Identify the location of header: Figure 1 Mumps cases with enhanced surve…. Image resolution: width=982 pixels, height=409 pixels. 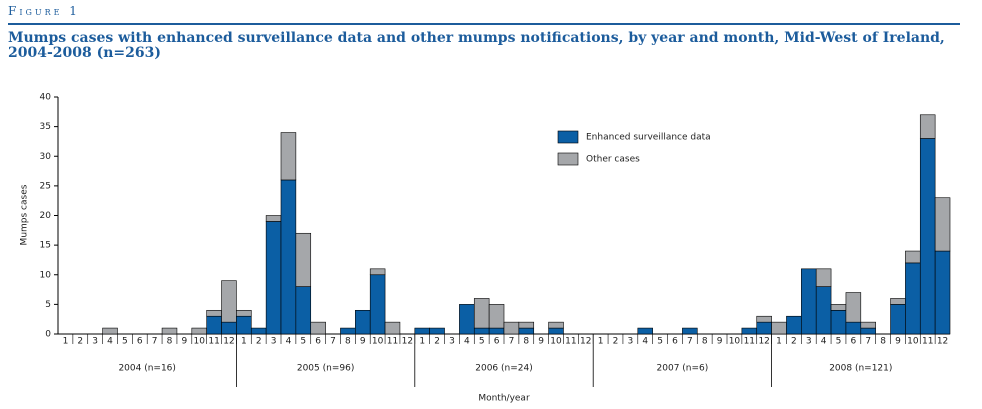
(484, 32).